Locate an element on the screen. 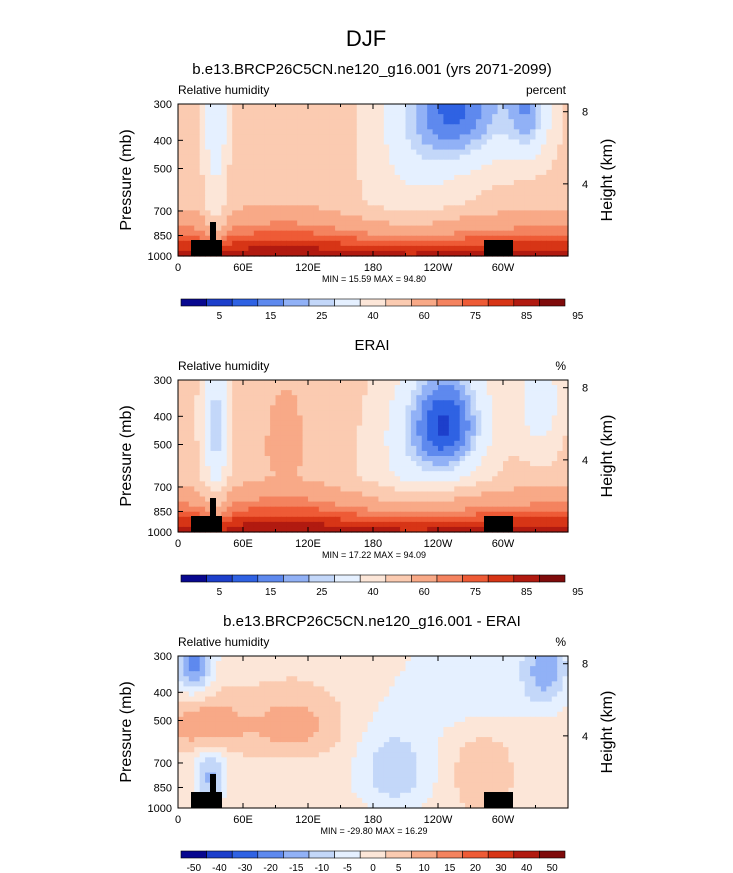 Image resolution: width=733 pixels, height=873 pixels. y-tick-label: 400 is located at coordinates (163, 417).